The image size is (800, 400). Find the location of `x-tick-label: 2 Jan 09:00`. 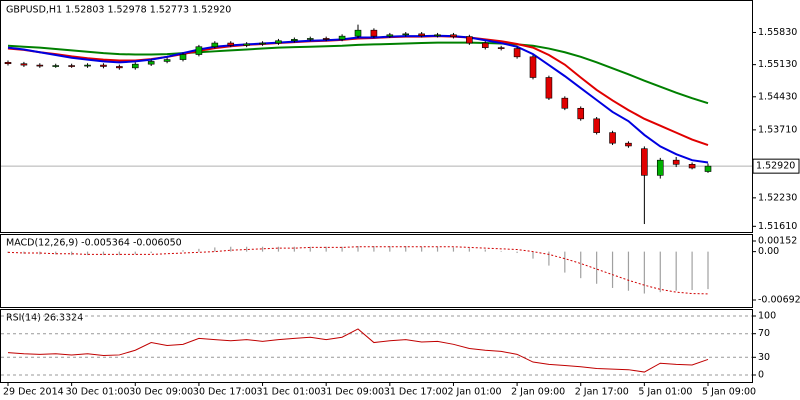

x-tick-label: 2 Jan 09:00 is located at coordinates (538, 392).